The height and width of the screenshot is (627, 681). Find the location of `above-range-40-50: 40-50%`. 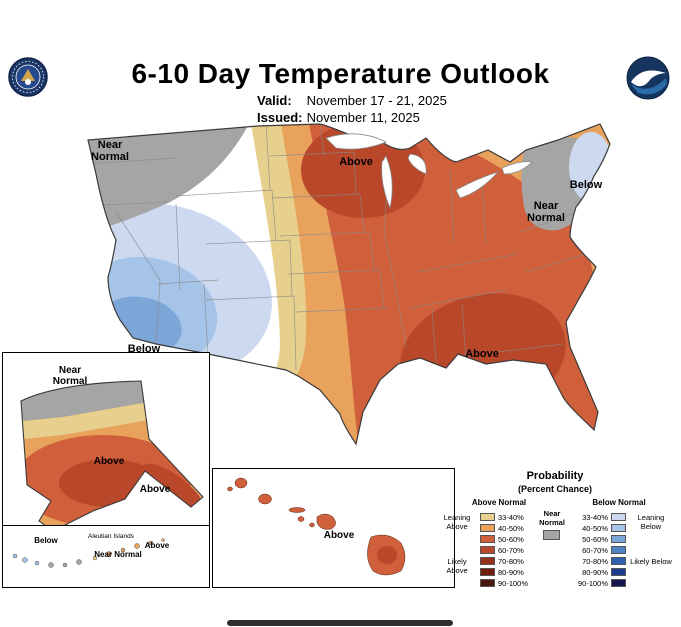

above-range-40-50: 40-50% is located at coordinates (511, 528).